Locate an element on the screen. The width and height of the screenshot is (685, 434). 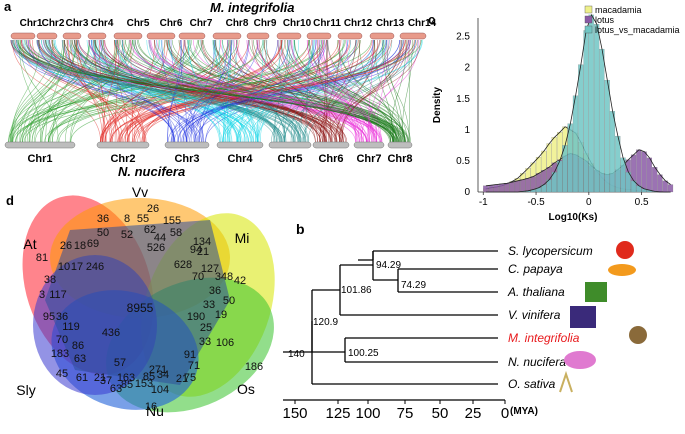
venn-value: 106 is located at coordinates (225, 343).